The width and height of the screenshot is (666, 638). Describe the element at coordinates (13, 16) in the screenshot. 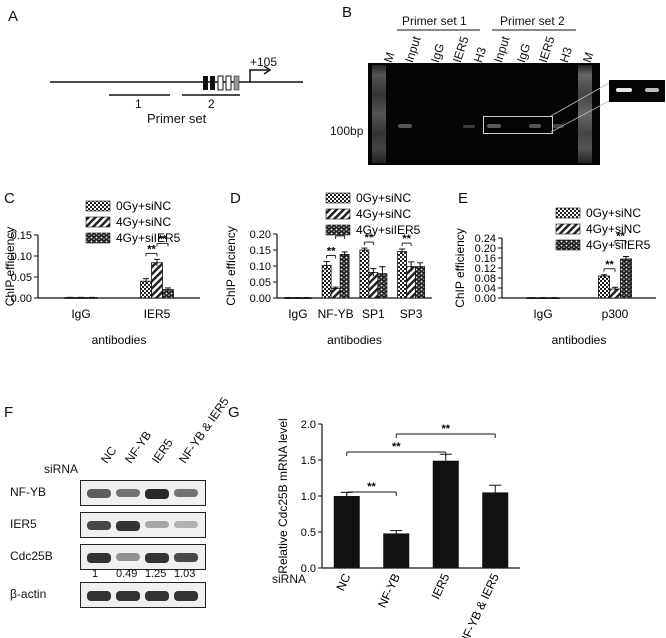

I see `panel-a-letter: A` at that location.